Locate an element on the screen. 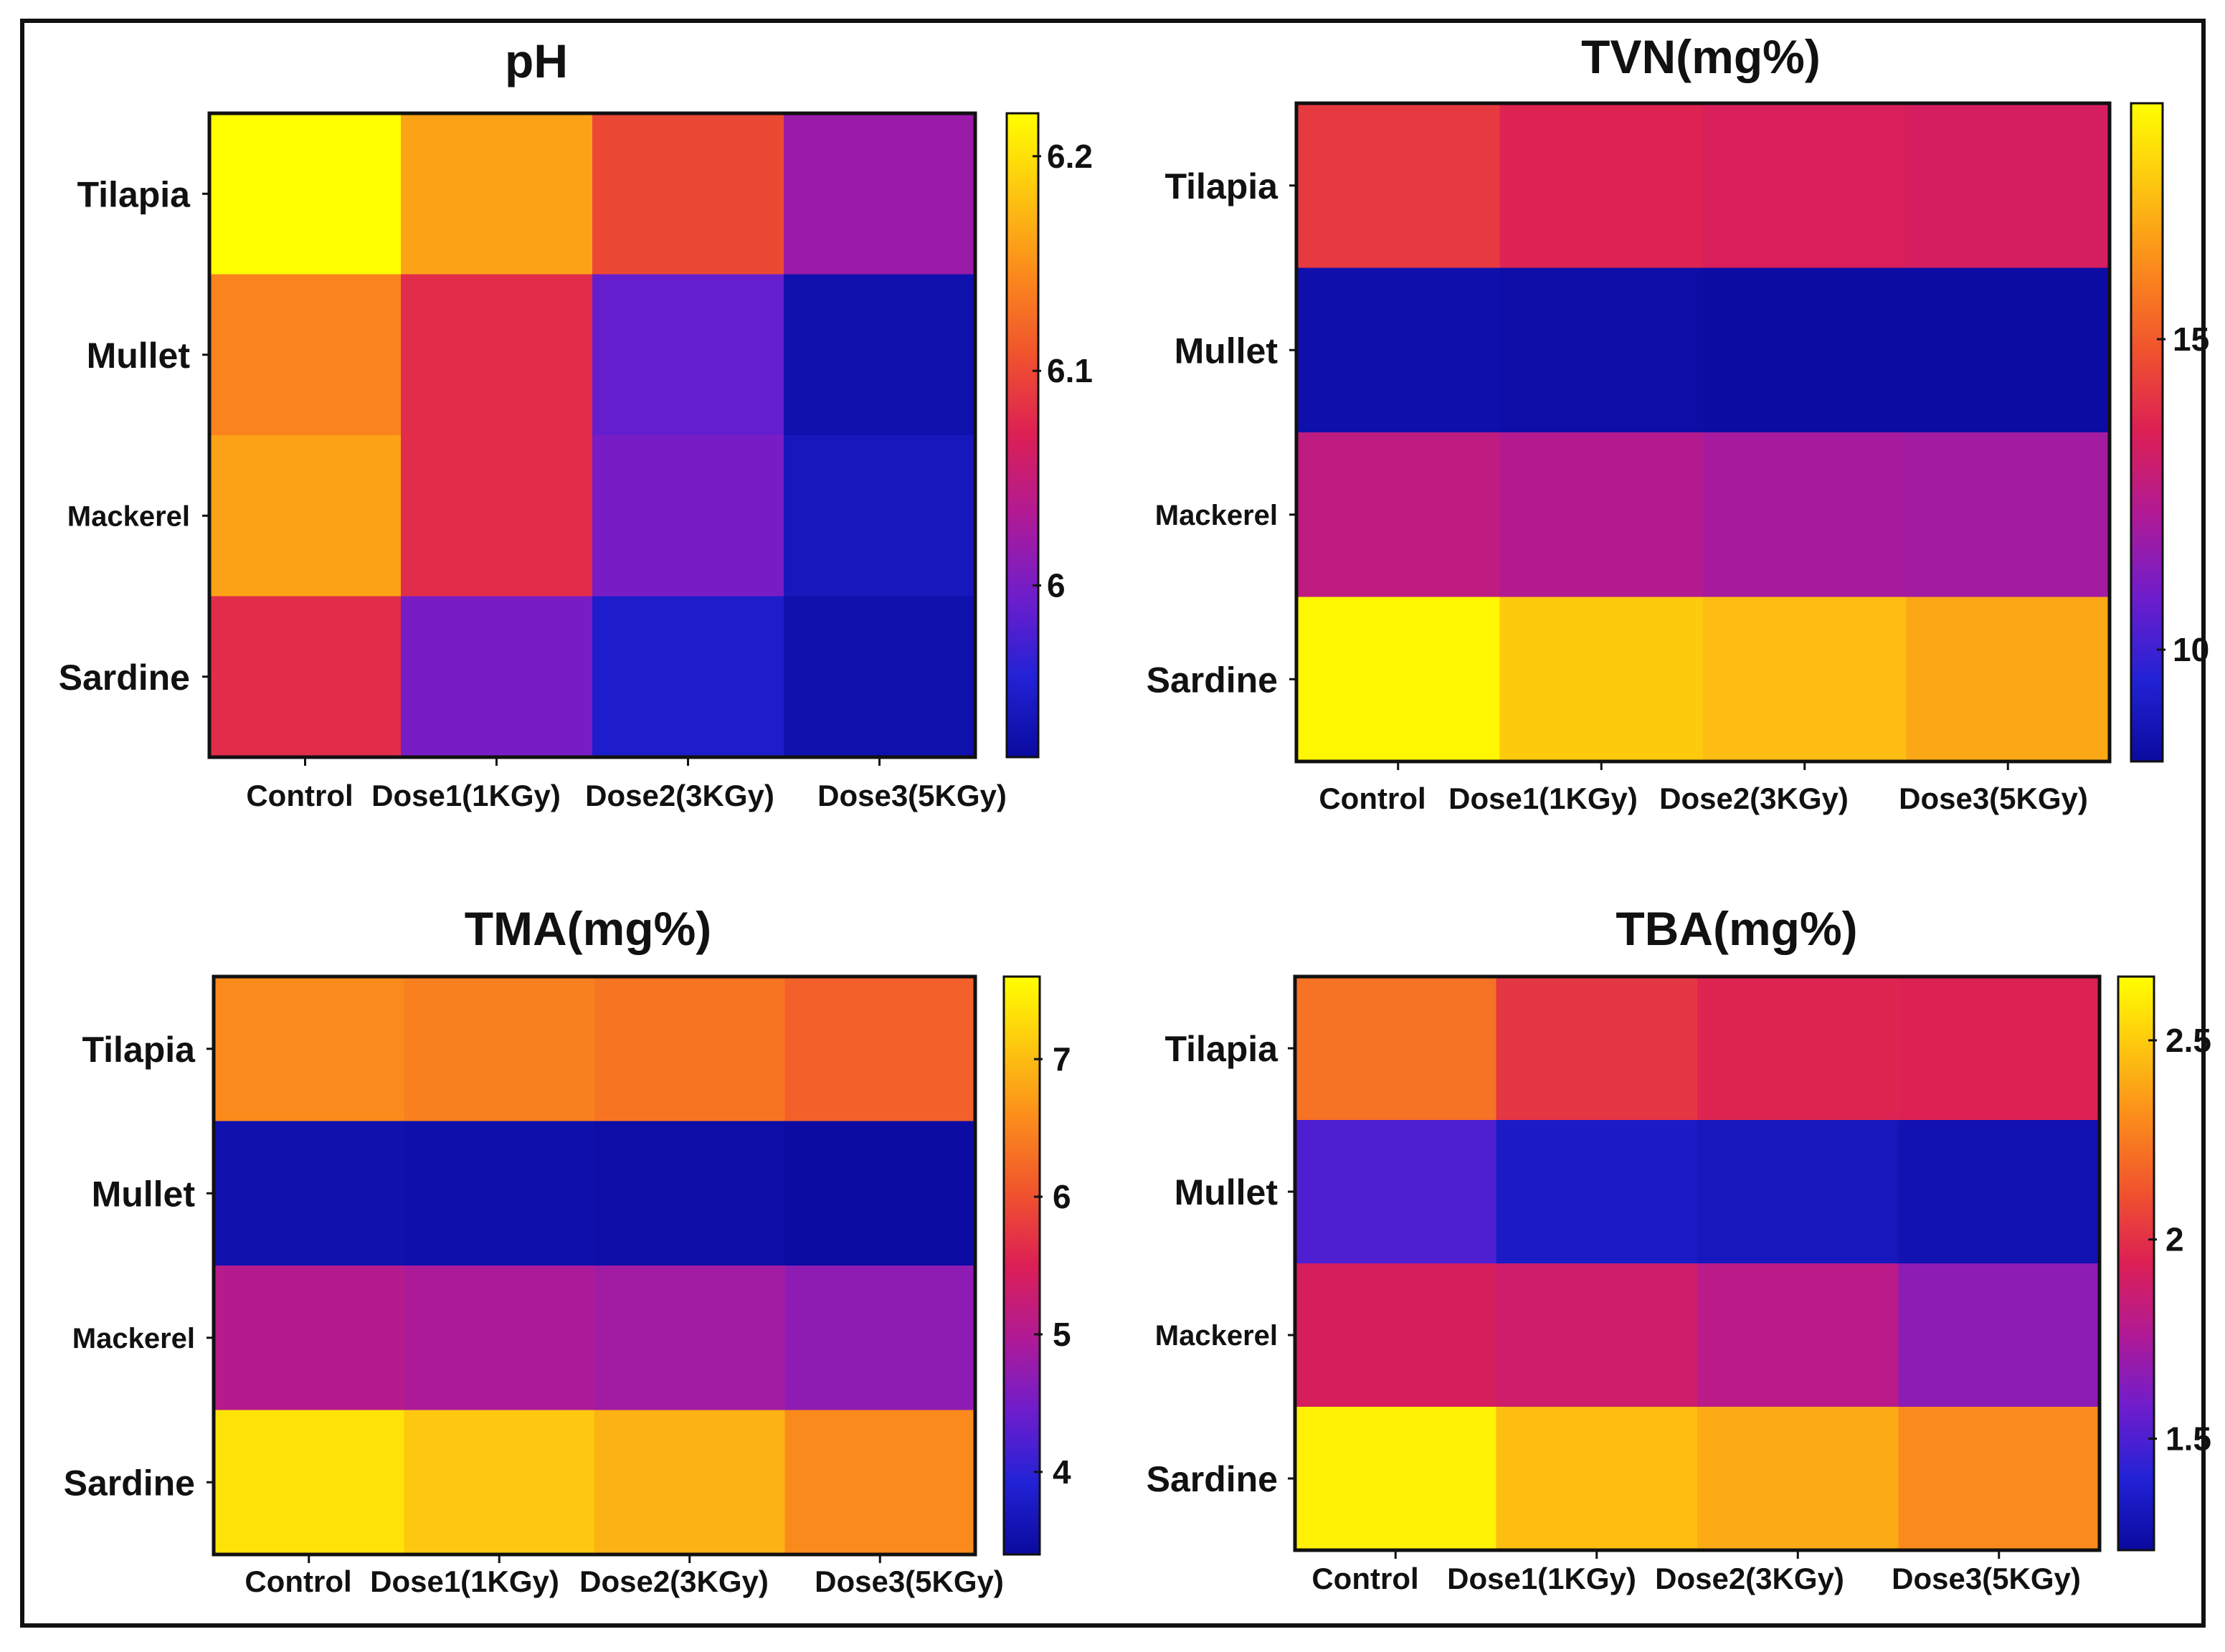 The width and height of the screenshot is (2225, 1652). colorbar-tick-label: 5 is located at coordinates (1062, 1334).